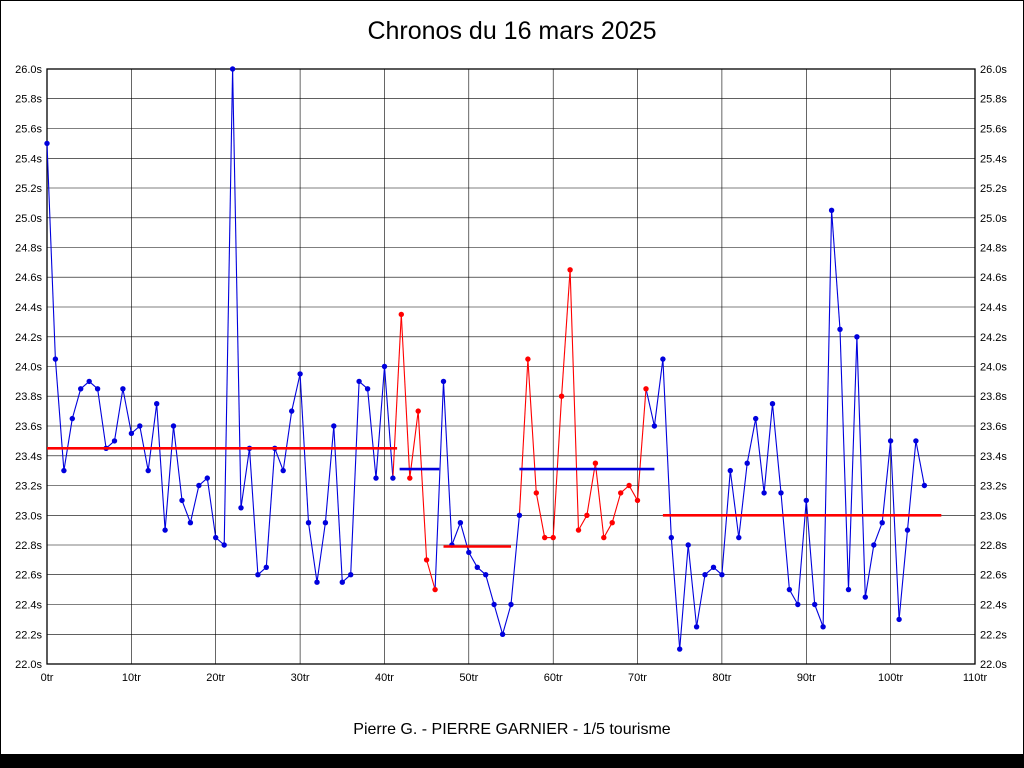  I want to click on x-tick-label: 100tr, so click(890, 678).